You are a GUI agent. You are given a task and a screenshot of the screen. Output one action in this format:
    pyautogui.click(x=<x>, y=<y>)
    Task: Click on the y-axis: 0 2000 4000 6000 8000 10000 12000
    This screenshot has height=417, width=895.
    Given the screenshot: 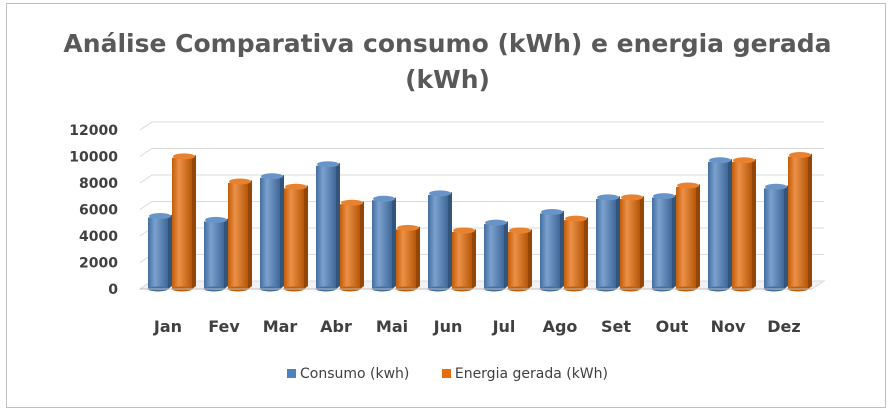 What is the action you would take?
    pyautogui.click(x=93, y=210)
    